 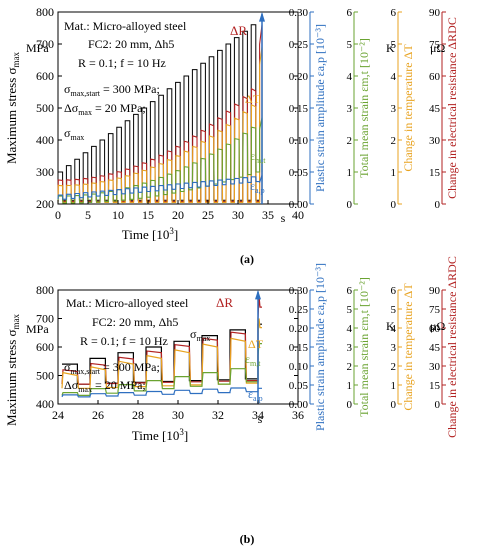 What do you see at coordinates (256, 344) in the screenshot?
I see `panel-b-label-delta-t: ΔT` at bounding box center [256, 344].